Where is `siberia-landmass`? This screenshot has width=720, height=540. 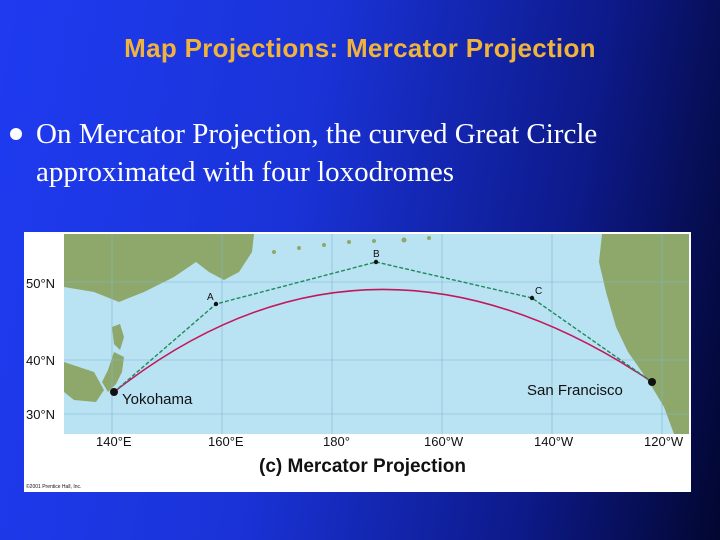 siberia-landmass is located at coordinates (159, 268).